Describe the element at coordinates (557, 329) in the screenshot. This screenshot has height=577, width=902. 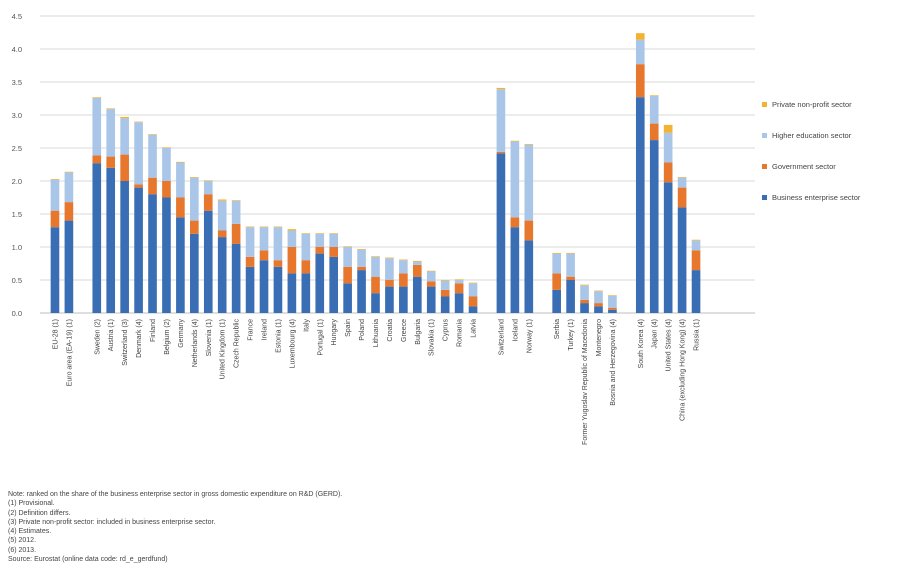
I see `x-category-label: Serbia` at that location.